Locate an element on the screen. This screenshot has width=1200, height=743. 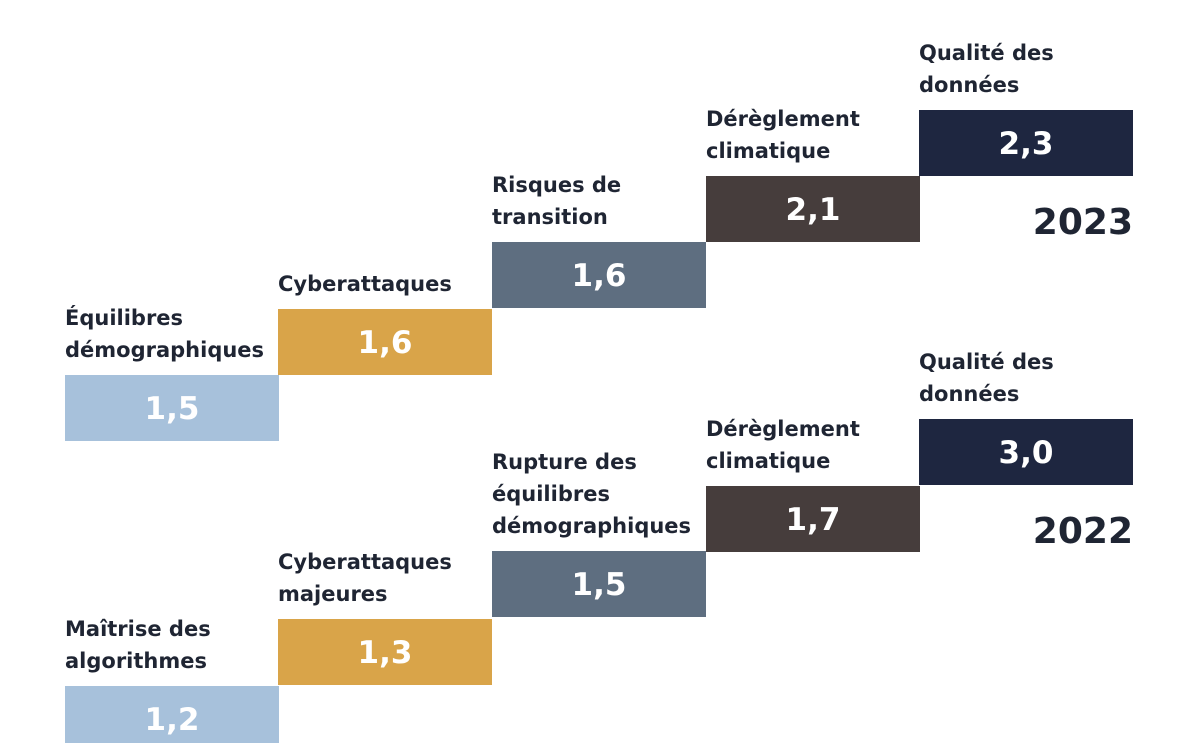
category-label: Rupture des is located at coordinates (564, 462).